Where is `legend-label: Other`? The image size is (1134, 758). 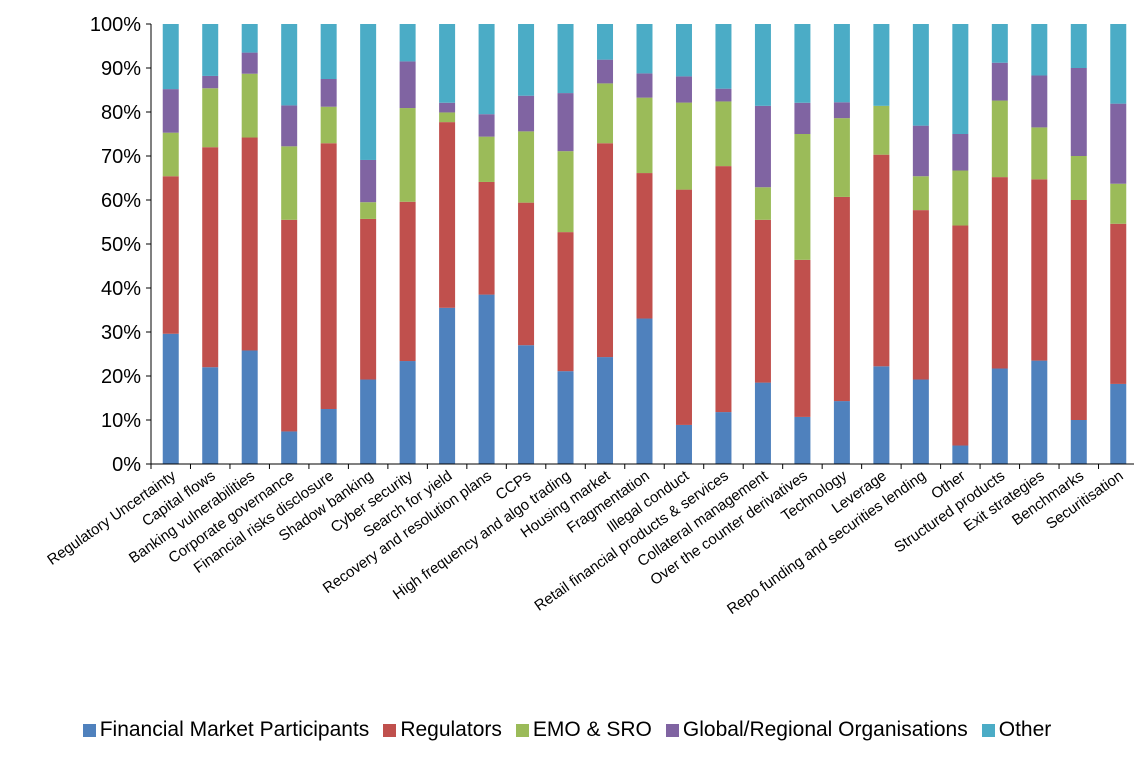
legend-label: Other is located at coordinates (1025, 729).